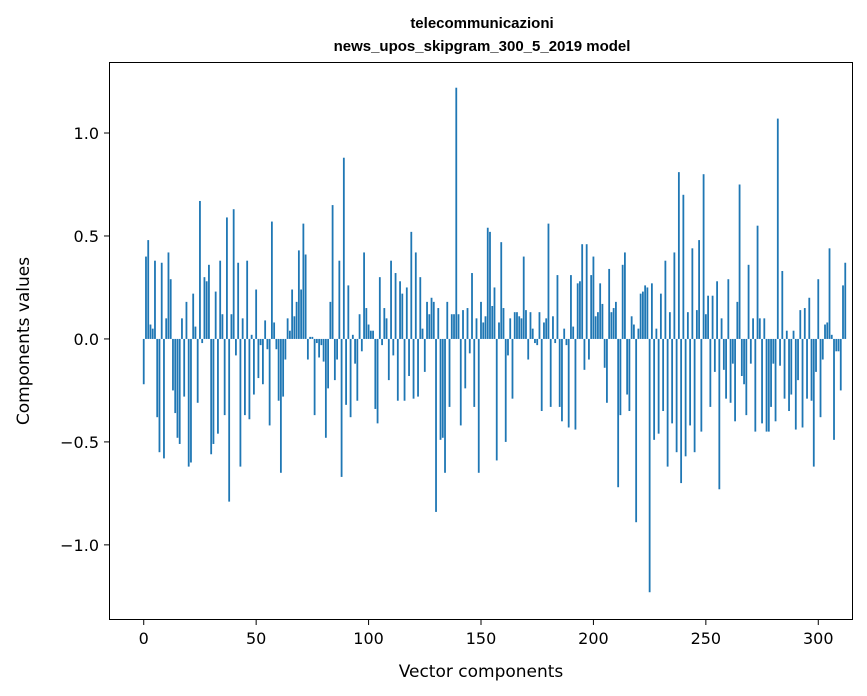 The image size is (867, 696). I want to click on chart-title: telecommunicazioni, so click(481, 23).